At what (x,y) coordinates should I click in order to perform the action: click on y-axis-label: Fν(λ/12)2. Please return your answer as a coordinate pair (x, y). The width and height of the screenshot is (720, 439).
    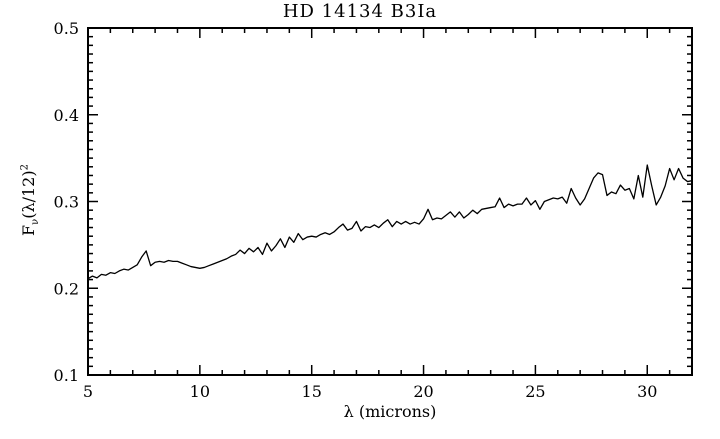
    Looking at the image, I should click on (30, 200).